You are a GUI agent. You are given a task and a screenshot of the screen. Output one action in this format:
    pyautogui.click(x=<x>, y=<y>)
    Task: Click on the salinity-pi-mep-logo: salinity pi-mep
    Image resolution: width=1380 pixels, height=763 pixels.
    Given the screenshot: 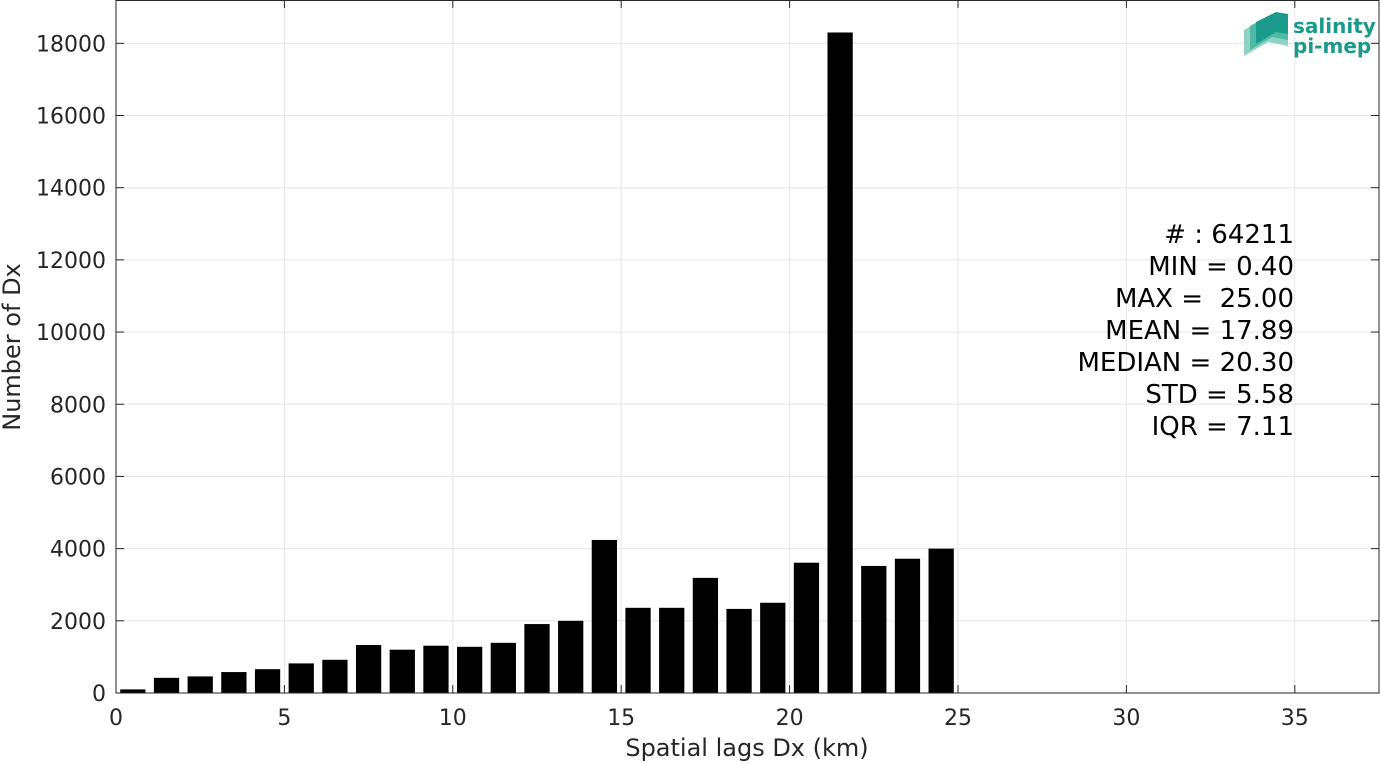 What is the action you would take?
    pyautogui.click(x=1310, y=35)
    